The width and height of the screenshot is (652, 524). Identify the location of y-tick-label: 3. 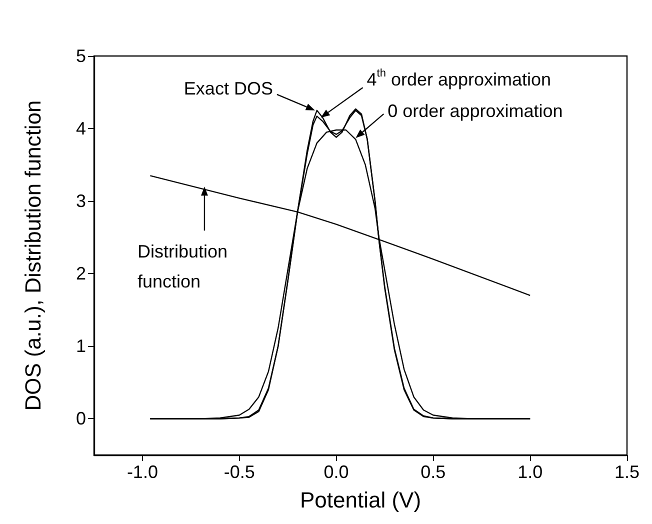
(81, 201).